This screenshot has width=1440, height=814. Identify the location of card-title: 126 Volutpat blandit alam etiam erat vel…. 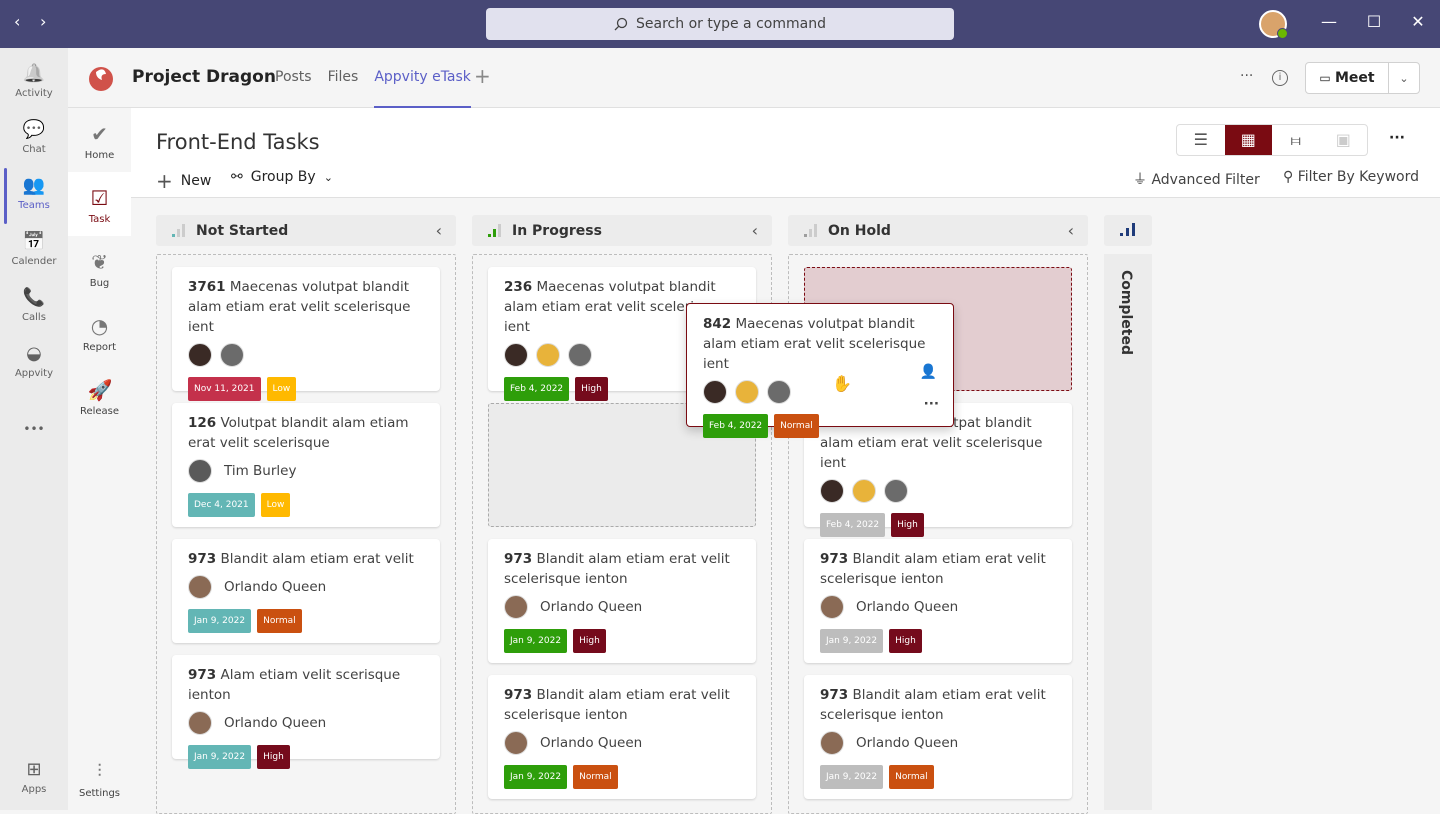
(306, 433).